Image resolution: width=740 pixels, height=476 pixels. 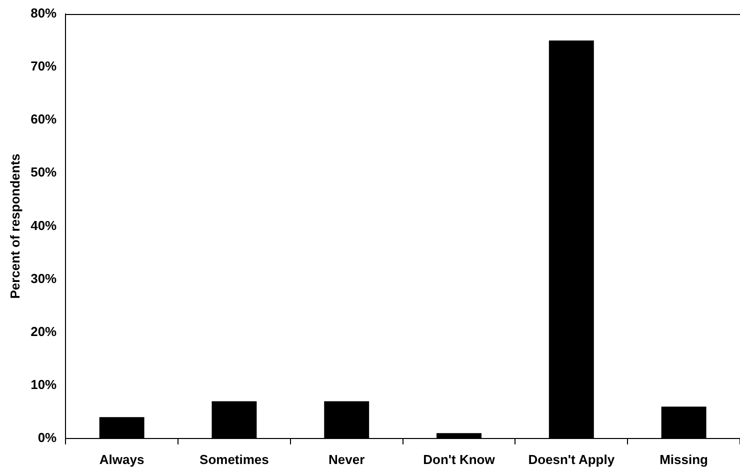 What do you see at coordinates (346, 459) in the screenshot?
I see `x-tick-label: Never` at bounding box center [346, 459].